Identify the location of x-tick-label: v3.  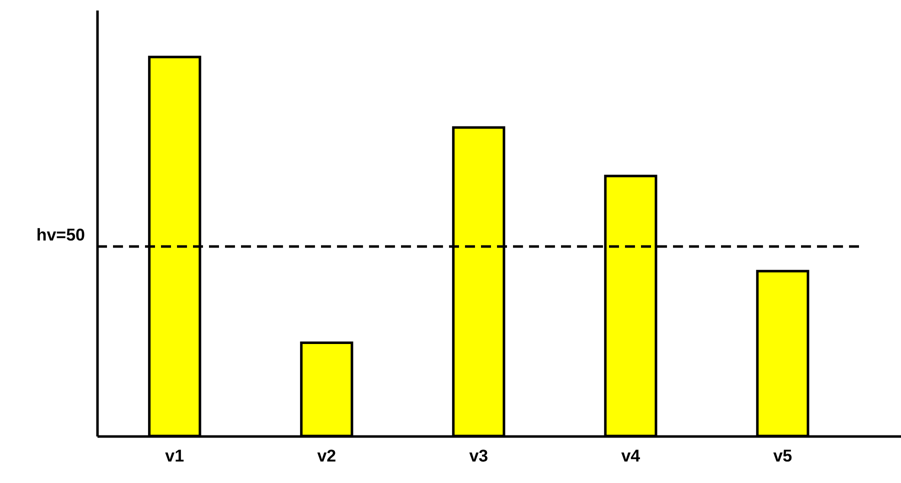
(478, 456).